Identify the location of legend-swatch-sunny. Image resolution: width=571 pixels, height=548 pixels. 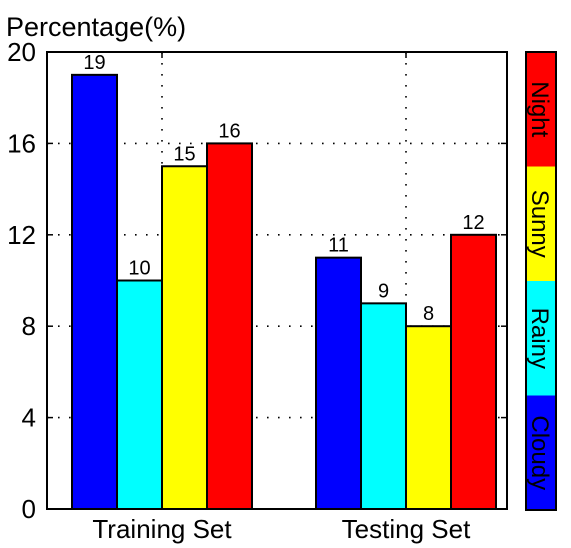
(541, 223).